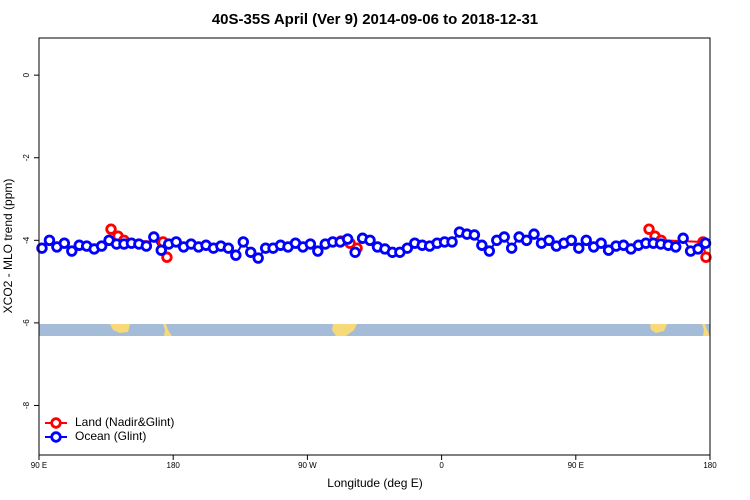 The width and height of the screenshot is (750, 500). Describe the element at coordinates (26, 405) in the screenshot. I see `y-tick-label: -8` at that location.